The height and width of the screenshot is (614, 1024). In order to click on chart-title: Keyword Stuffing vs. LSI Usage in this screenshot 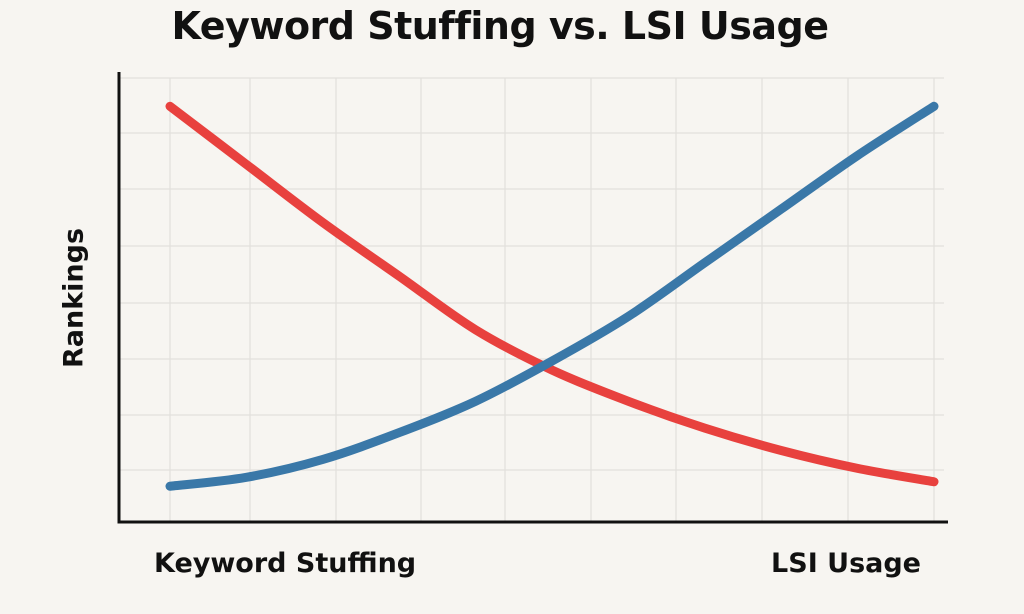, I will do `click(500, 26)`.